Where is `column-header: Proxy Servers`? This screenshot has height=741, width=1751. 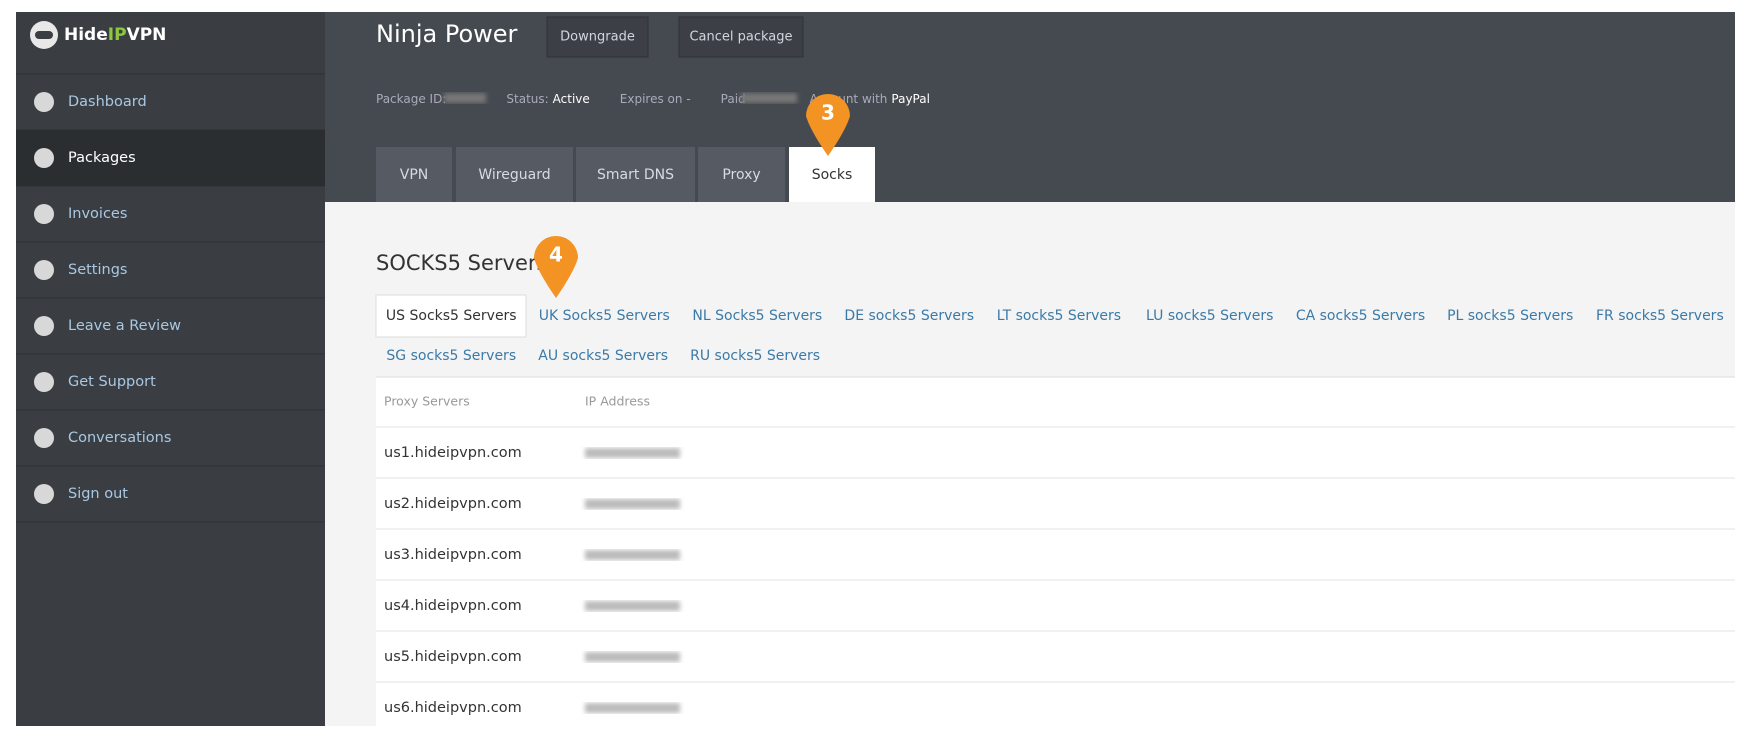 column-header: Proxy Servers is located at coordinates (427, 401).